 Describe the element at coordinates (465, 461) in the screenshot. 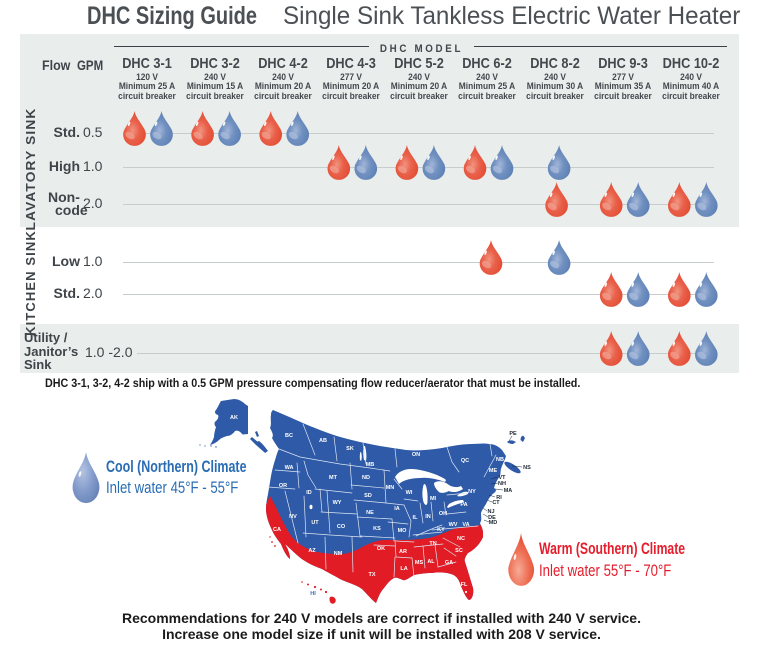

I see `svg-text: QC` at that location.